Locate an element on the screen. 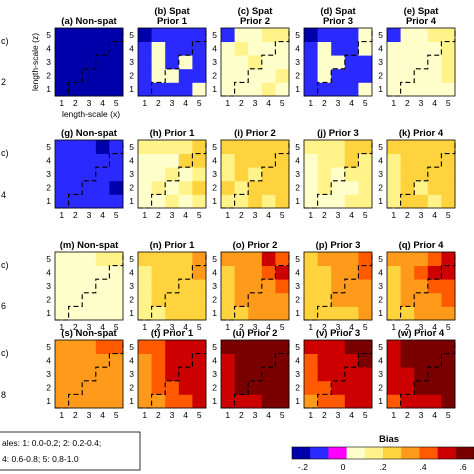 This screenshot has width=474, height=474. edge-label: c) is located at coordinates (5, 41).